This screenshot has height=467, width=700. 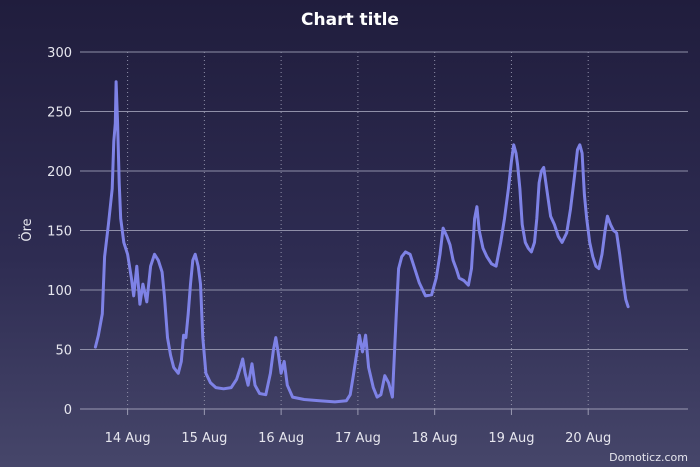 I want to click on y-tick-label: 250, so click(x=59, y=113).